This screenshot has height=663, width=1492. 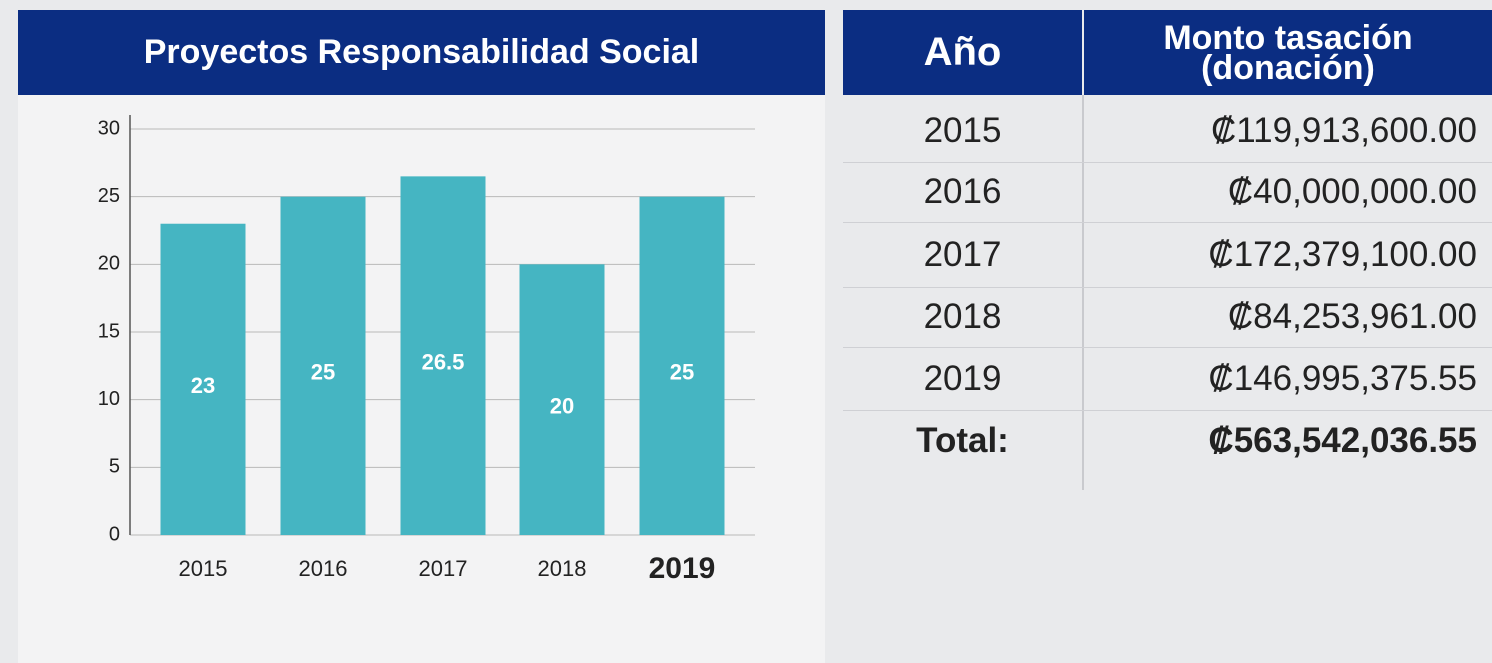 What do you see at coordinates (562, 568) in the screenshot?
I see `x-tick-label: 2018` at bounding box center [562, 568].